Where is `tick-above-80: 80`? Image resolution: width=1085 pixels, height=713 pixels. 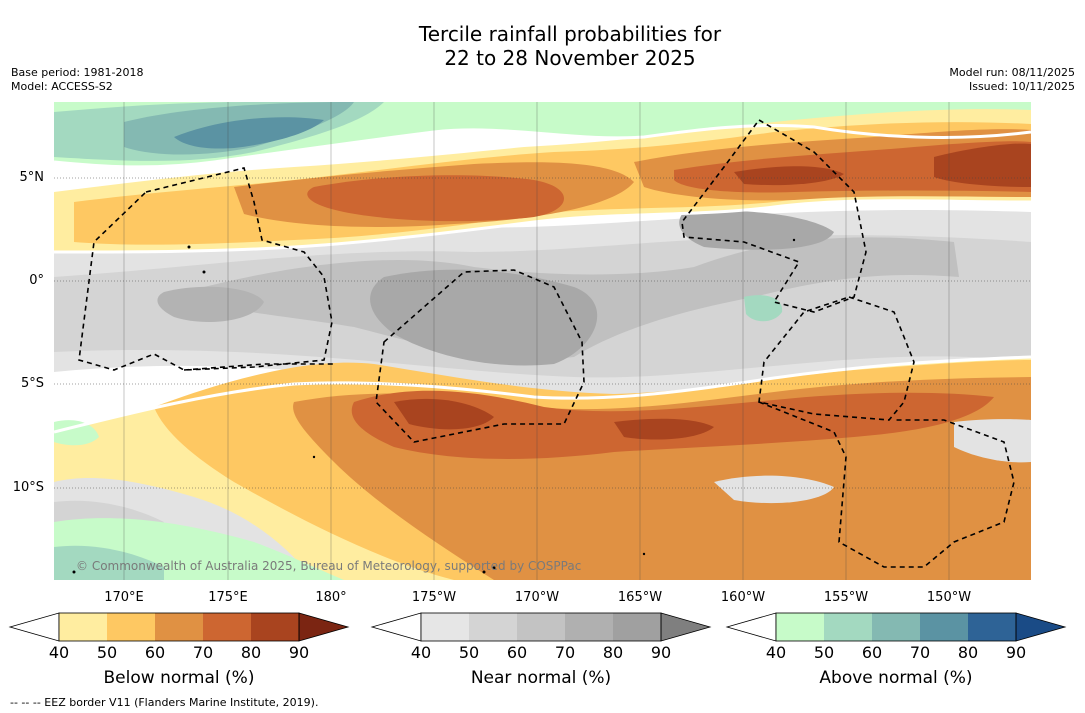
tick-above-80: 80 is located at coordinates (968, 652).